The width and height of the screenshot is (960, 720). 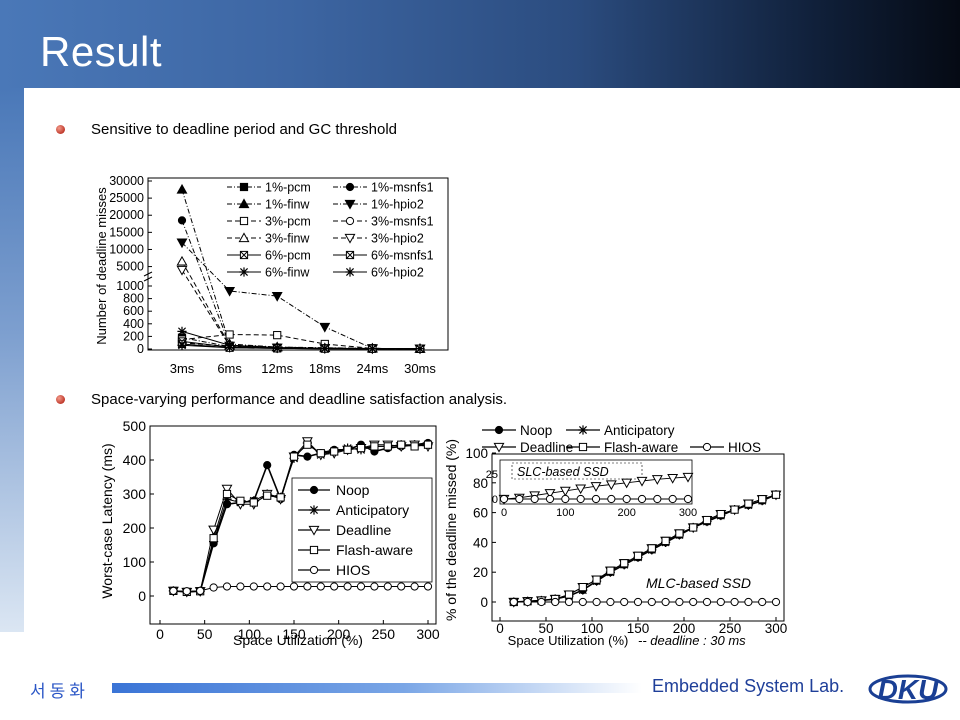 I want to click on top-plot-frame, so click(x=298, y=264).